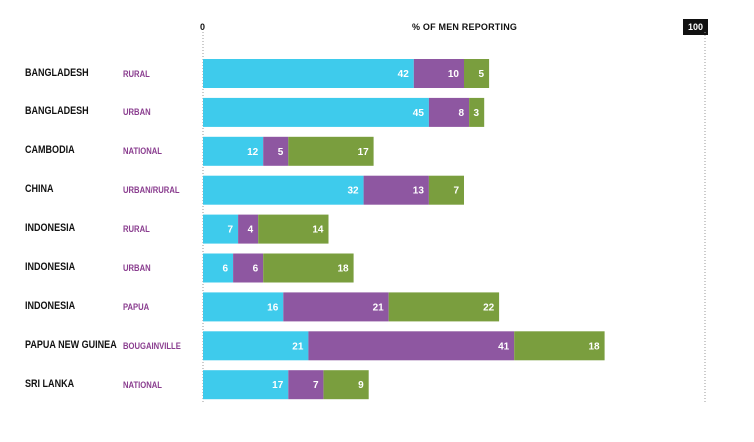 This screenshot has height=442, width=754. I want to click on bar-value-label: 4, so click(251, 230).